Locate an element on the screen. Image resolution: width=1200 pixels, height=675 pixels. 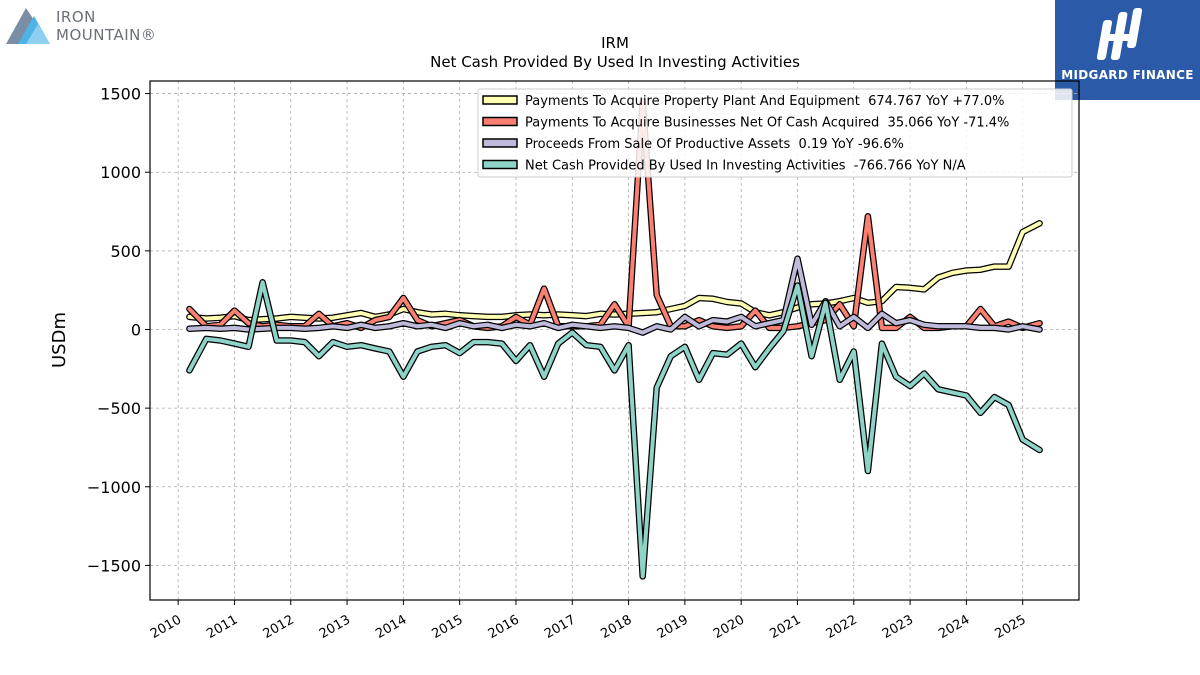
midgard-finance-badge: MIDGARD FINANCE is located at coordinates (1127, 50).